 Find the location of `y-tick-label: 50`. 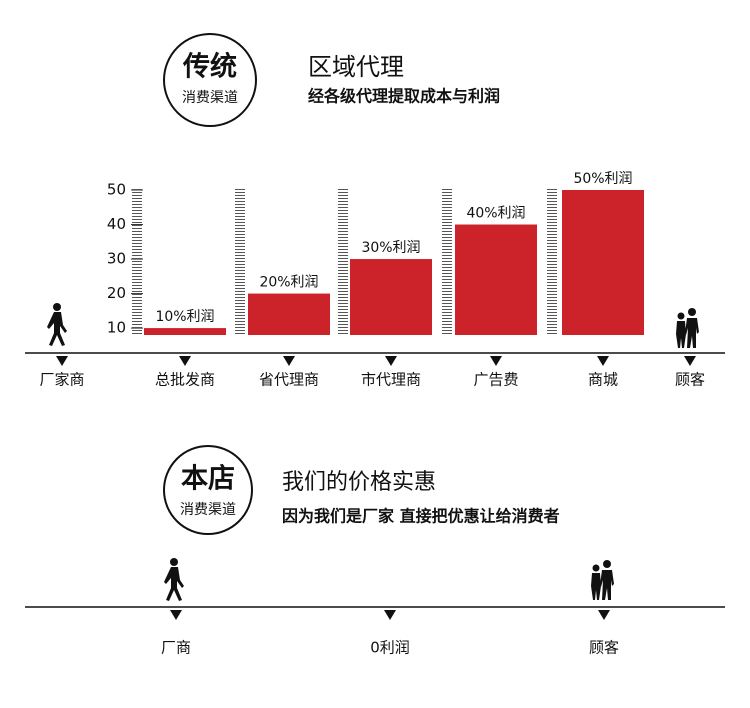

y-tick-label: 50 is located at coordinates (116, 190).